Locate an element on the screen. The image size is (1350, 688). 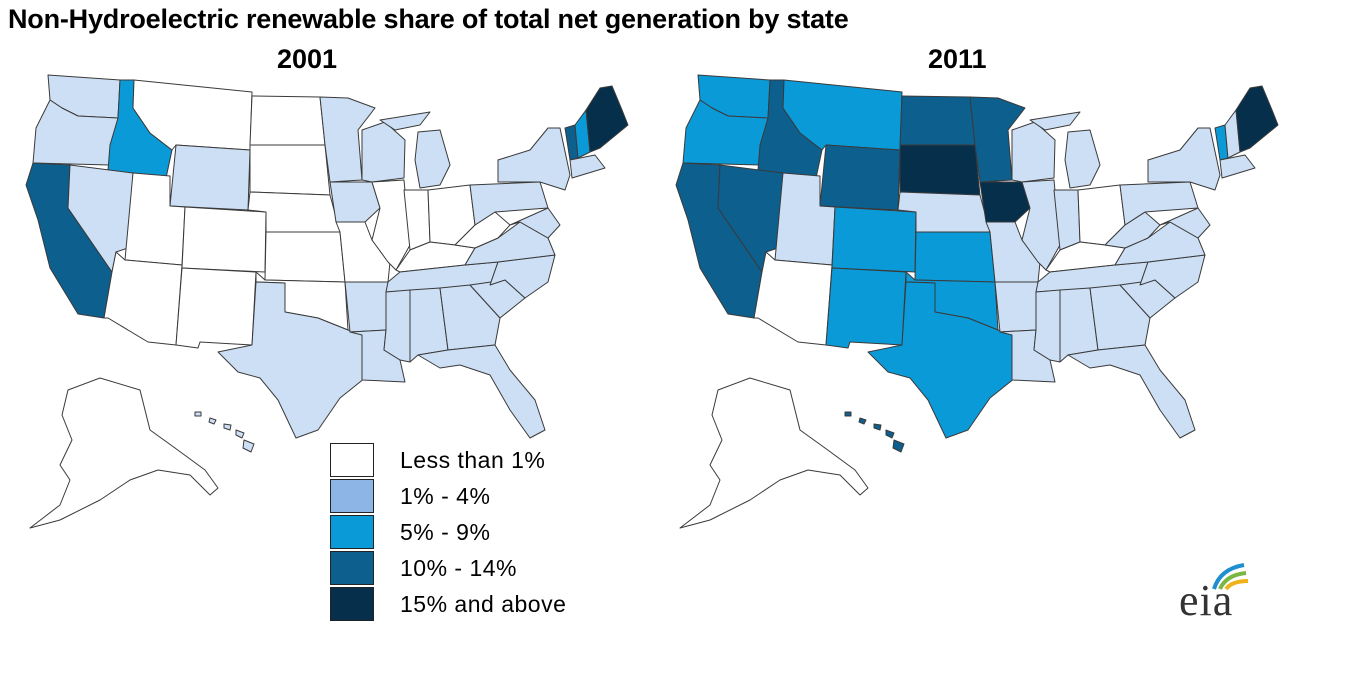
state-tx-2001 is located at coordinates (291, 360).